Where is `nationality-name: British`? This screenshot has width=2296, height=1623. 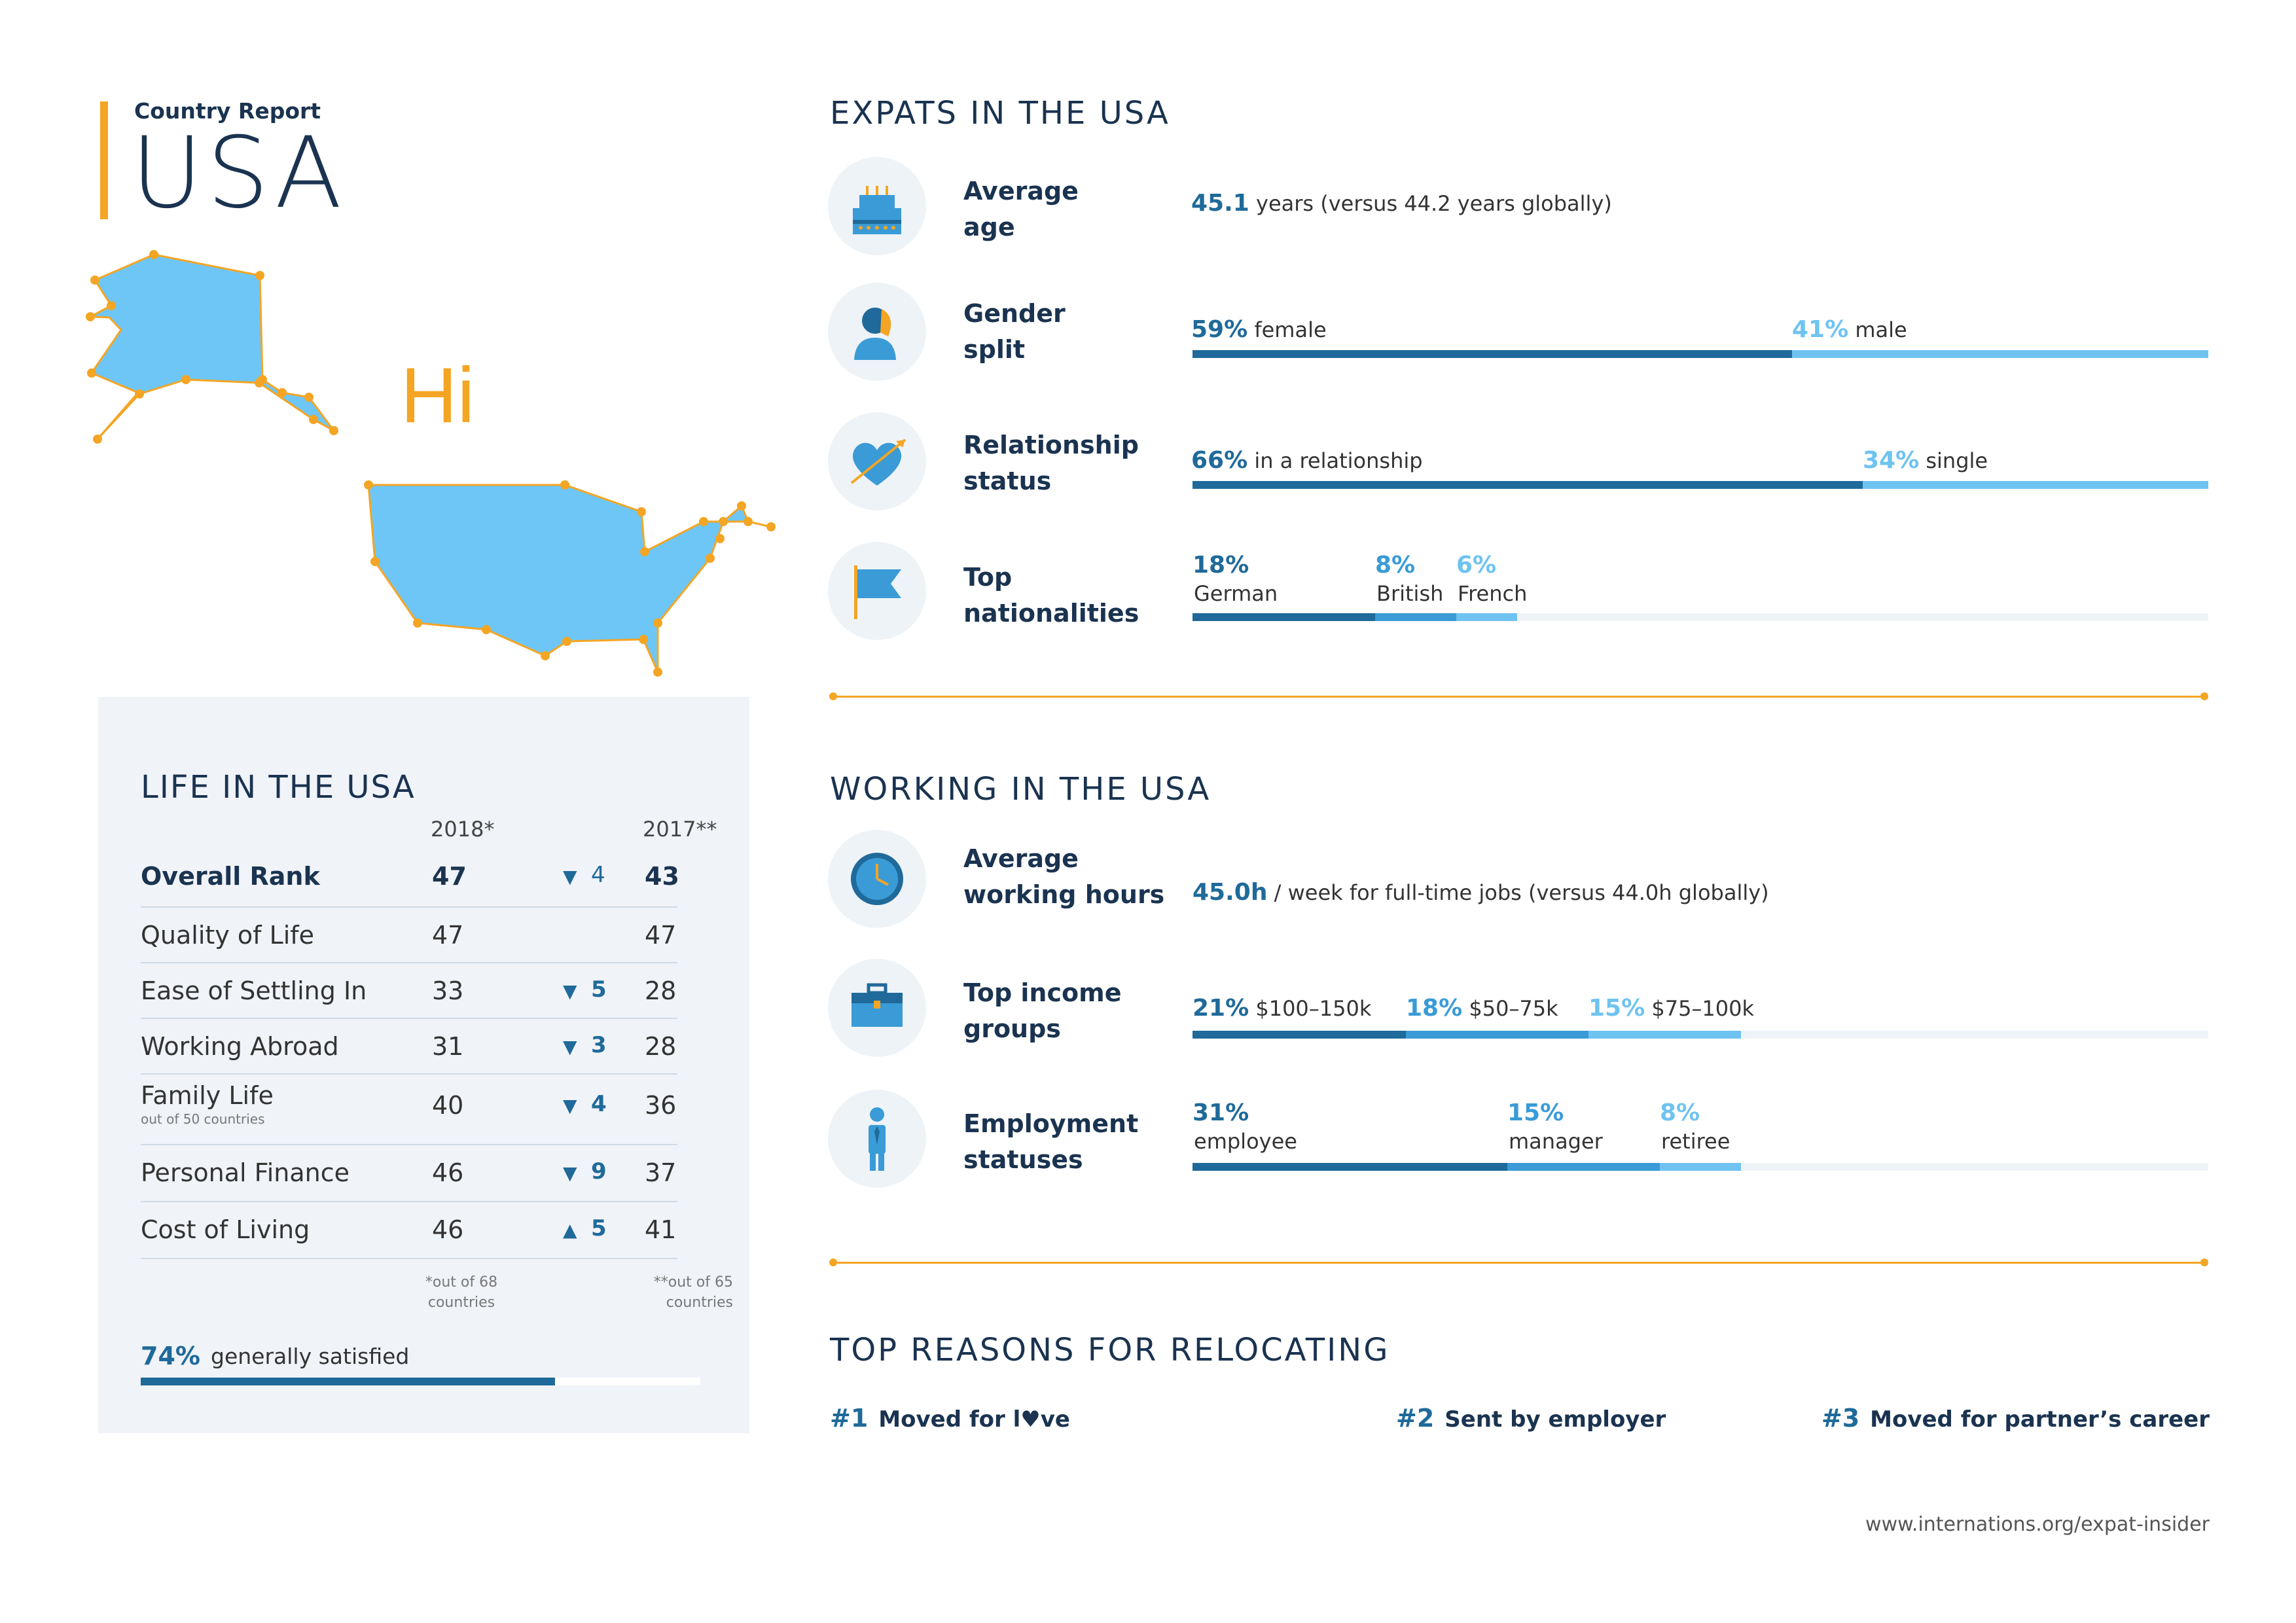 nationality-name: British is located at coordinates (1410, 593).